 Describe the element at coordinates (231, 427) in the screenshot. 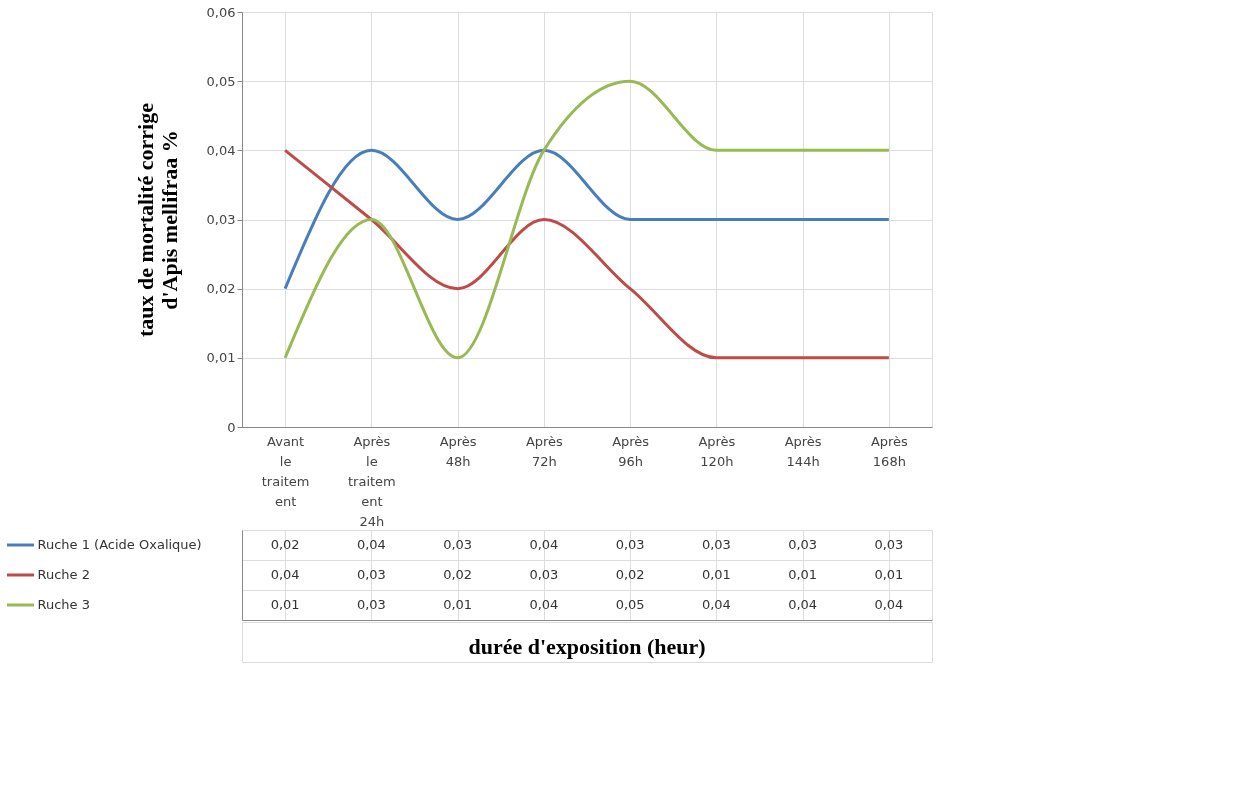

I see `y-tick-label: 0` at that location.